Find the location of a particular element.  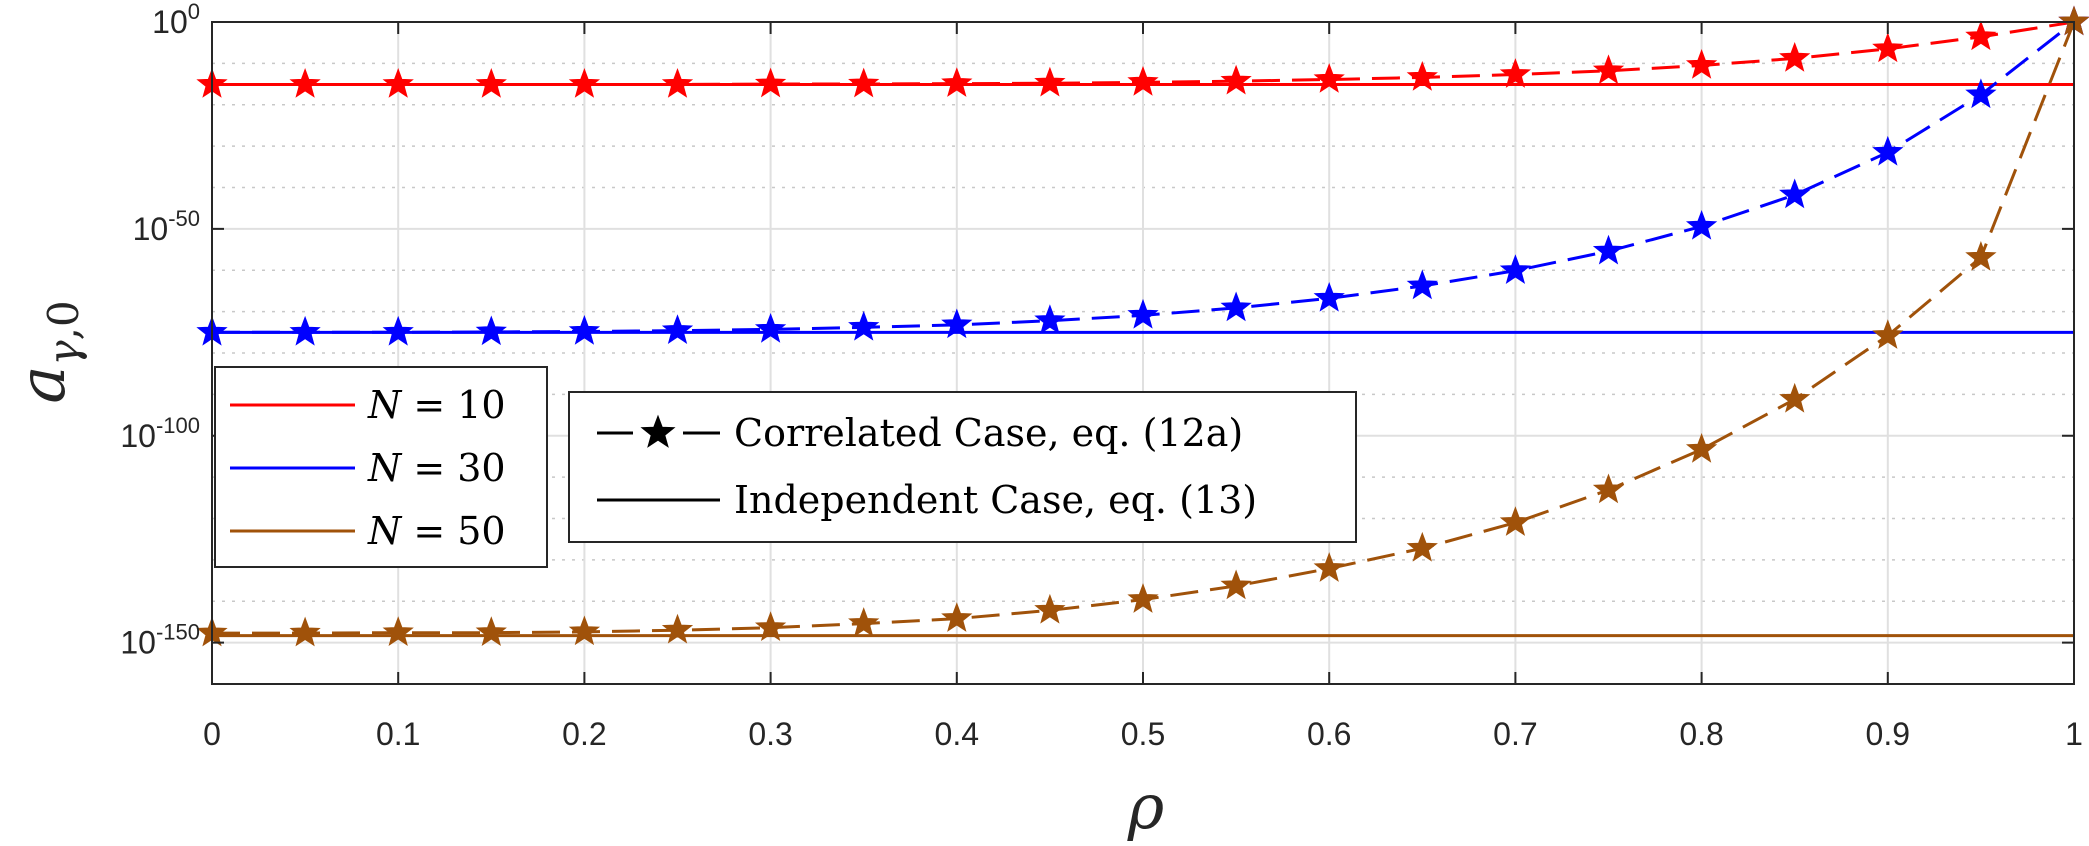

svg-text: aγ,0 is located at coordinates (47, 351).